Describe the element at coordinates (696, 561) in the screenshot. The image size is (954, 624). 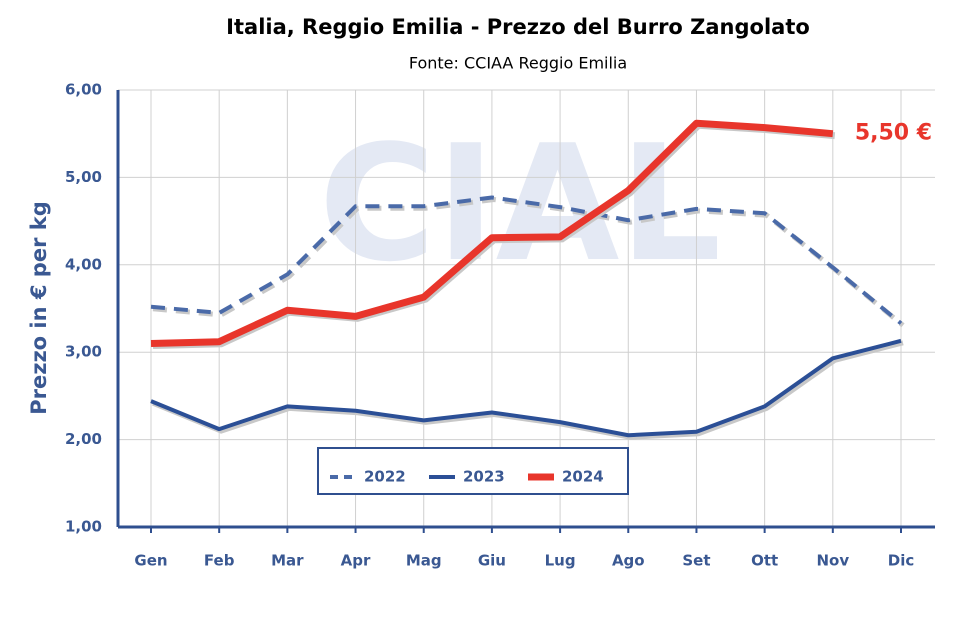
I see `x-tick-label: Set` at that location.